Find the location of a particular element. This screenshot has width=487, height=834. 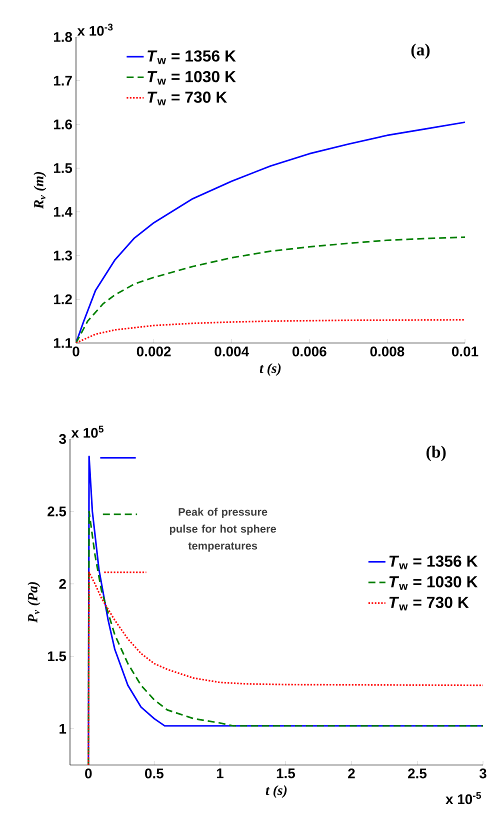

y-tick-label: 1 is located at coordinates (63, 729).